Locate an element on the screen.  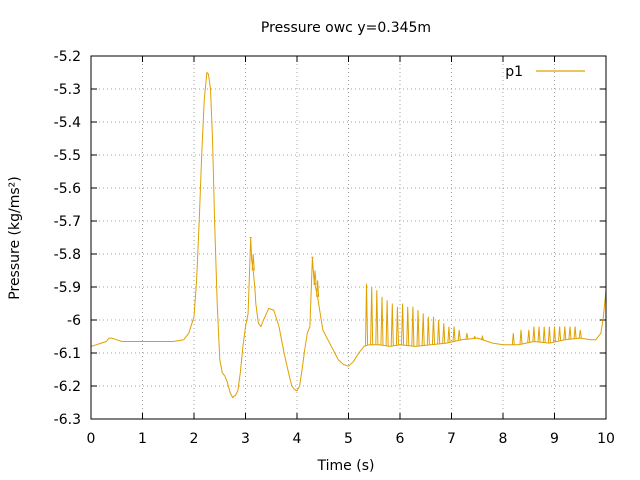
legend-label-p1: p1 is located at coordinates (514, 72).